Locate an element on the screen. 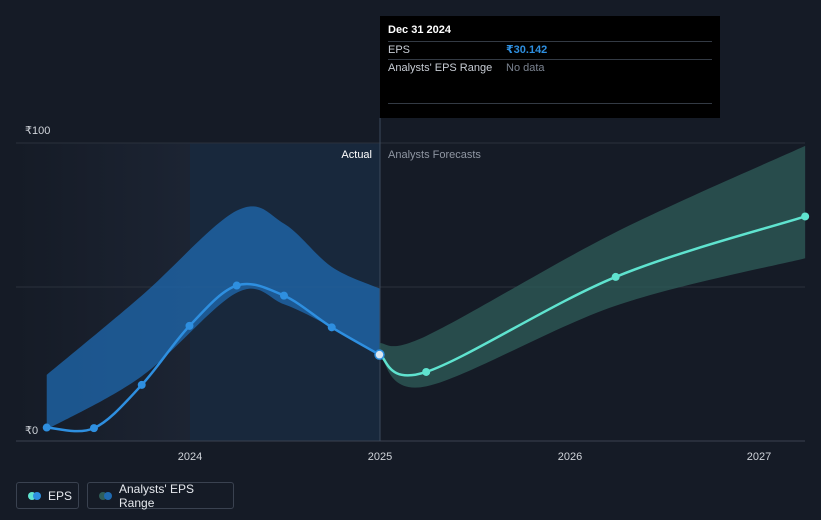 The height and width of the screenshot is (520, 821). forecast-label: Analysts Forecasts is located at coordinates (434, 155).